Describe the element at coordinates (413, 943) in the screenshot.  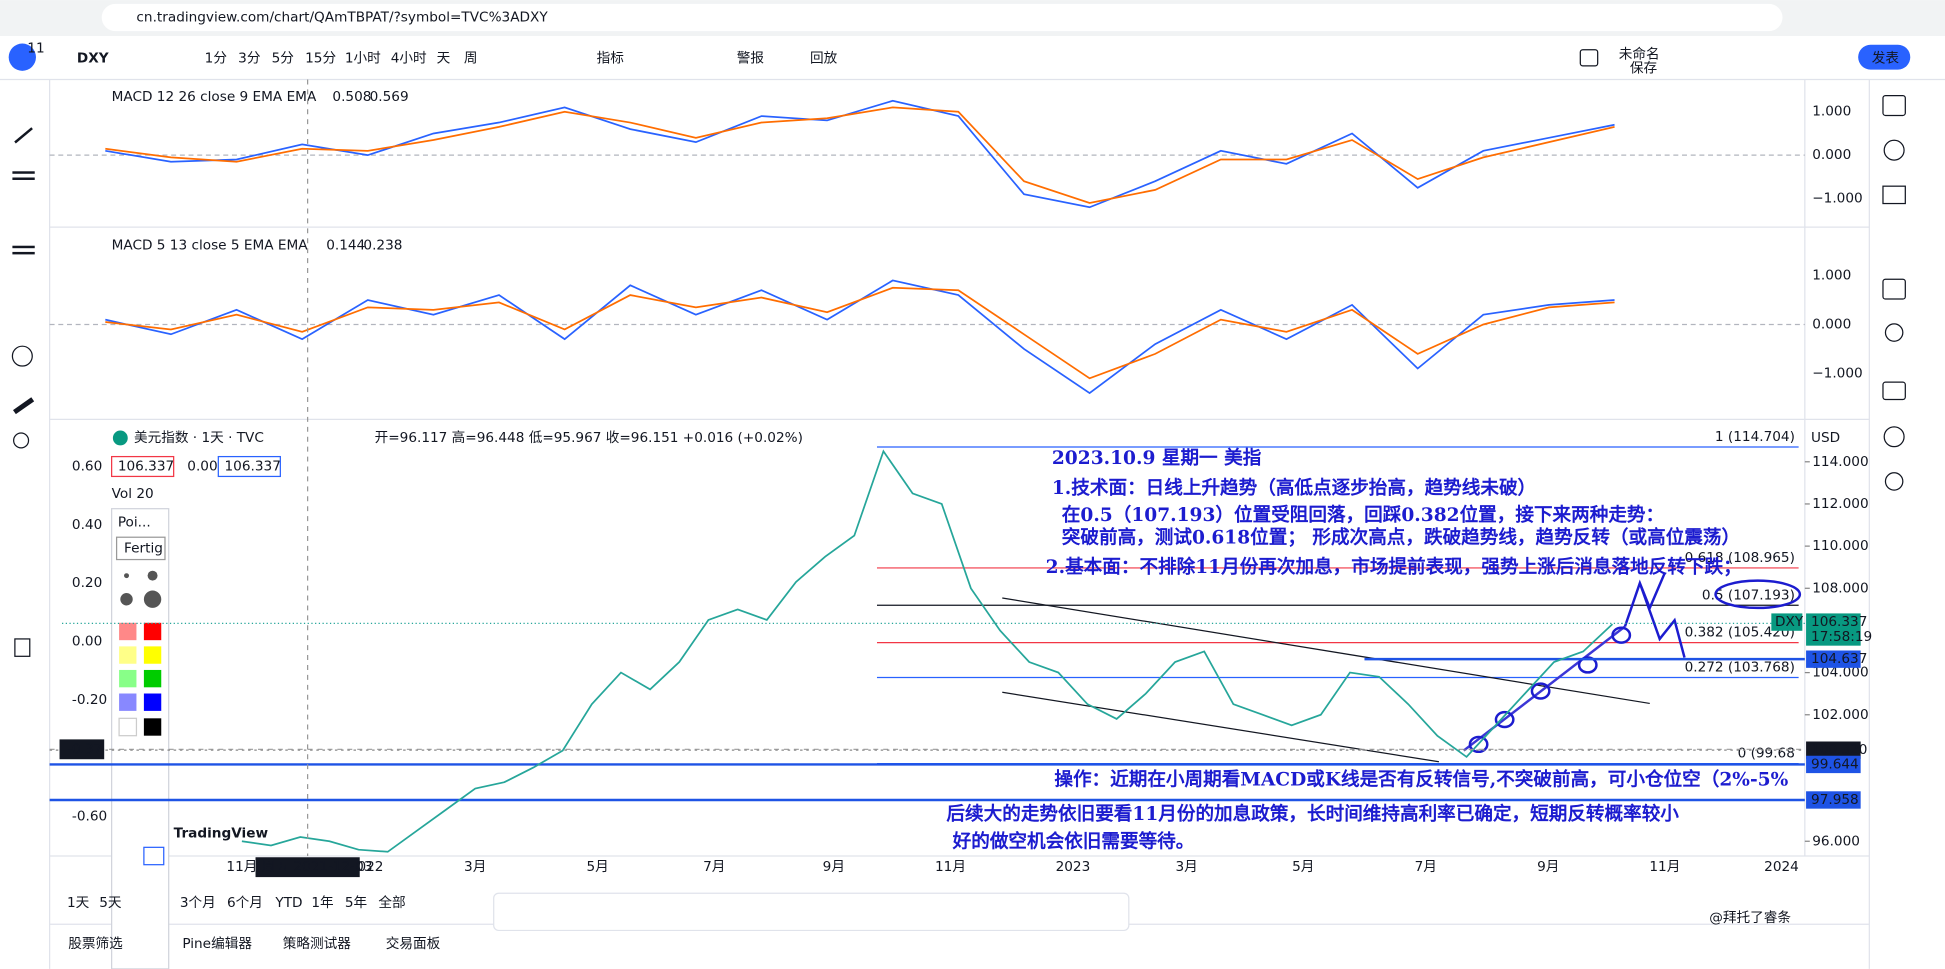
I see `tab: 交易面板` at that location.